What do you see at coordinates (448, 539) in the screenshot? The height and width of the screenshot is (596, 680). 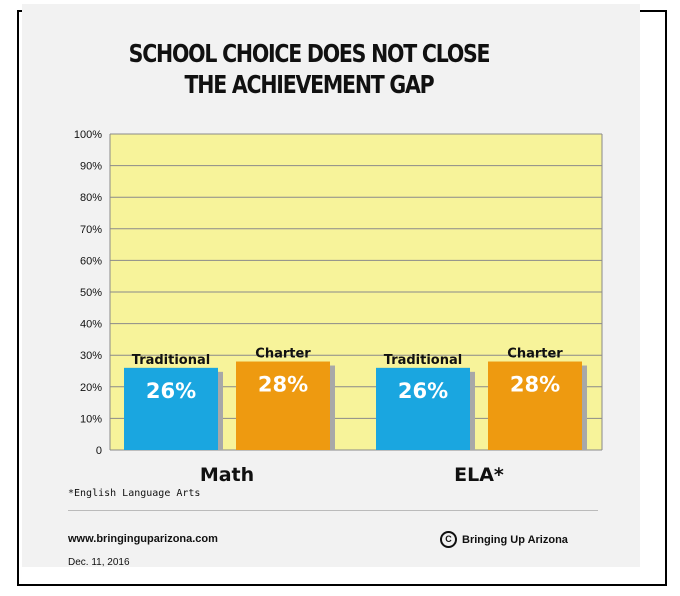 I see `copyright-icon: C` at bounding box center [448, 539].